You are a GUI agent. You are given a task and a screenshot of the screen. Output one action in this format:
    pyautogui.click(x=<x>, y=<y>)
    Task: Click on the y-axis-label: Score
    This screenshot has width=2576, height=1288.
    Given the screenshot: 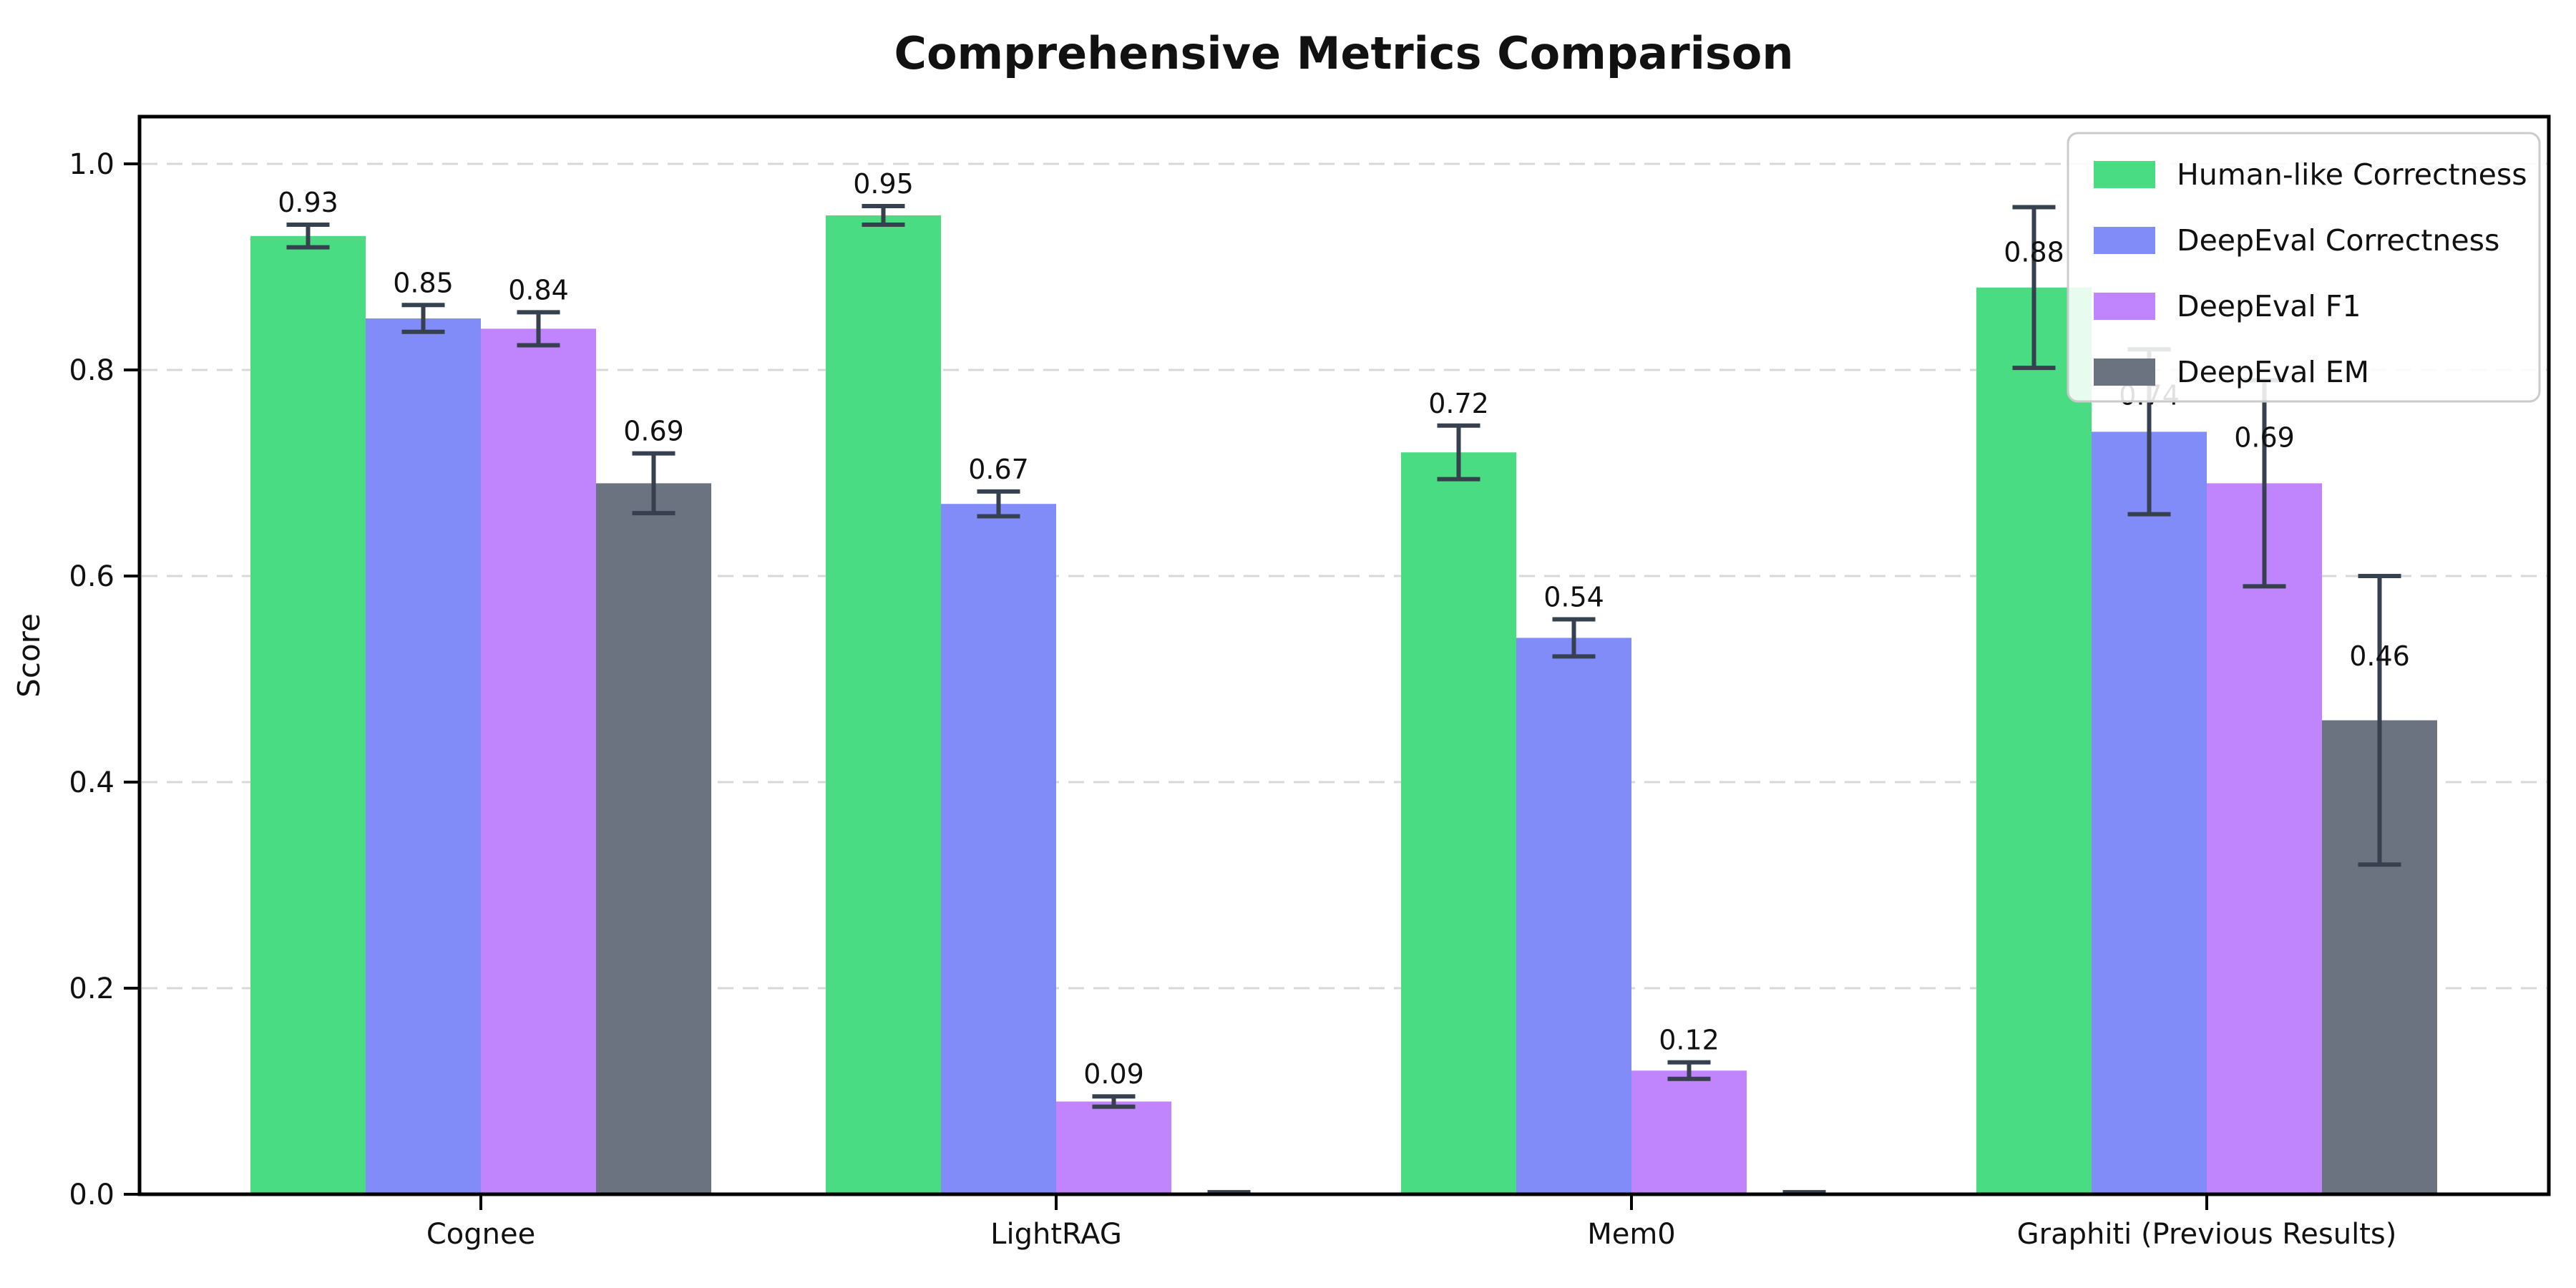 What is the action you would take?
    pyautogui.click(x=29, y=655)
    